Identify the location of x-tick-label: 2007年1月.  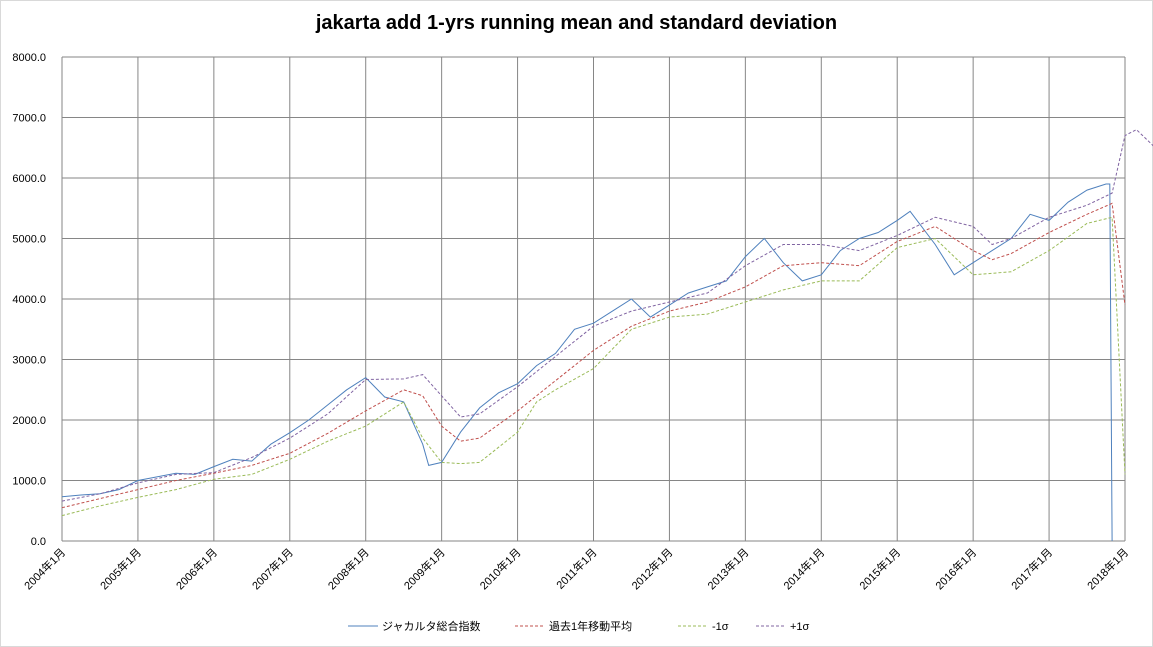
(272, 568).